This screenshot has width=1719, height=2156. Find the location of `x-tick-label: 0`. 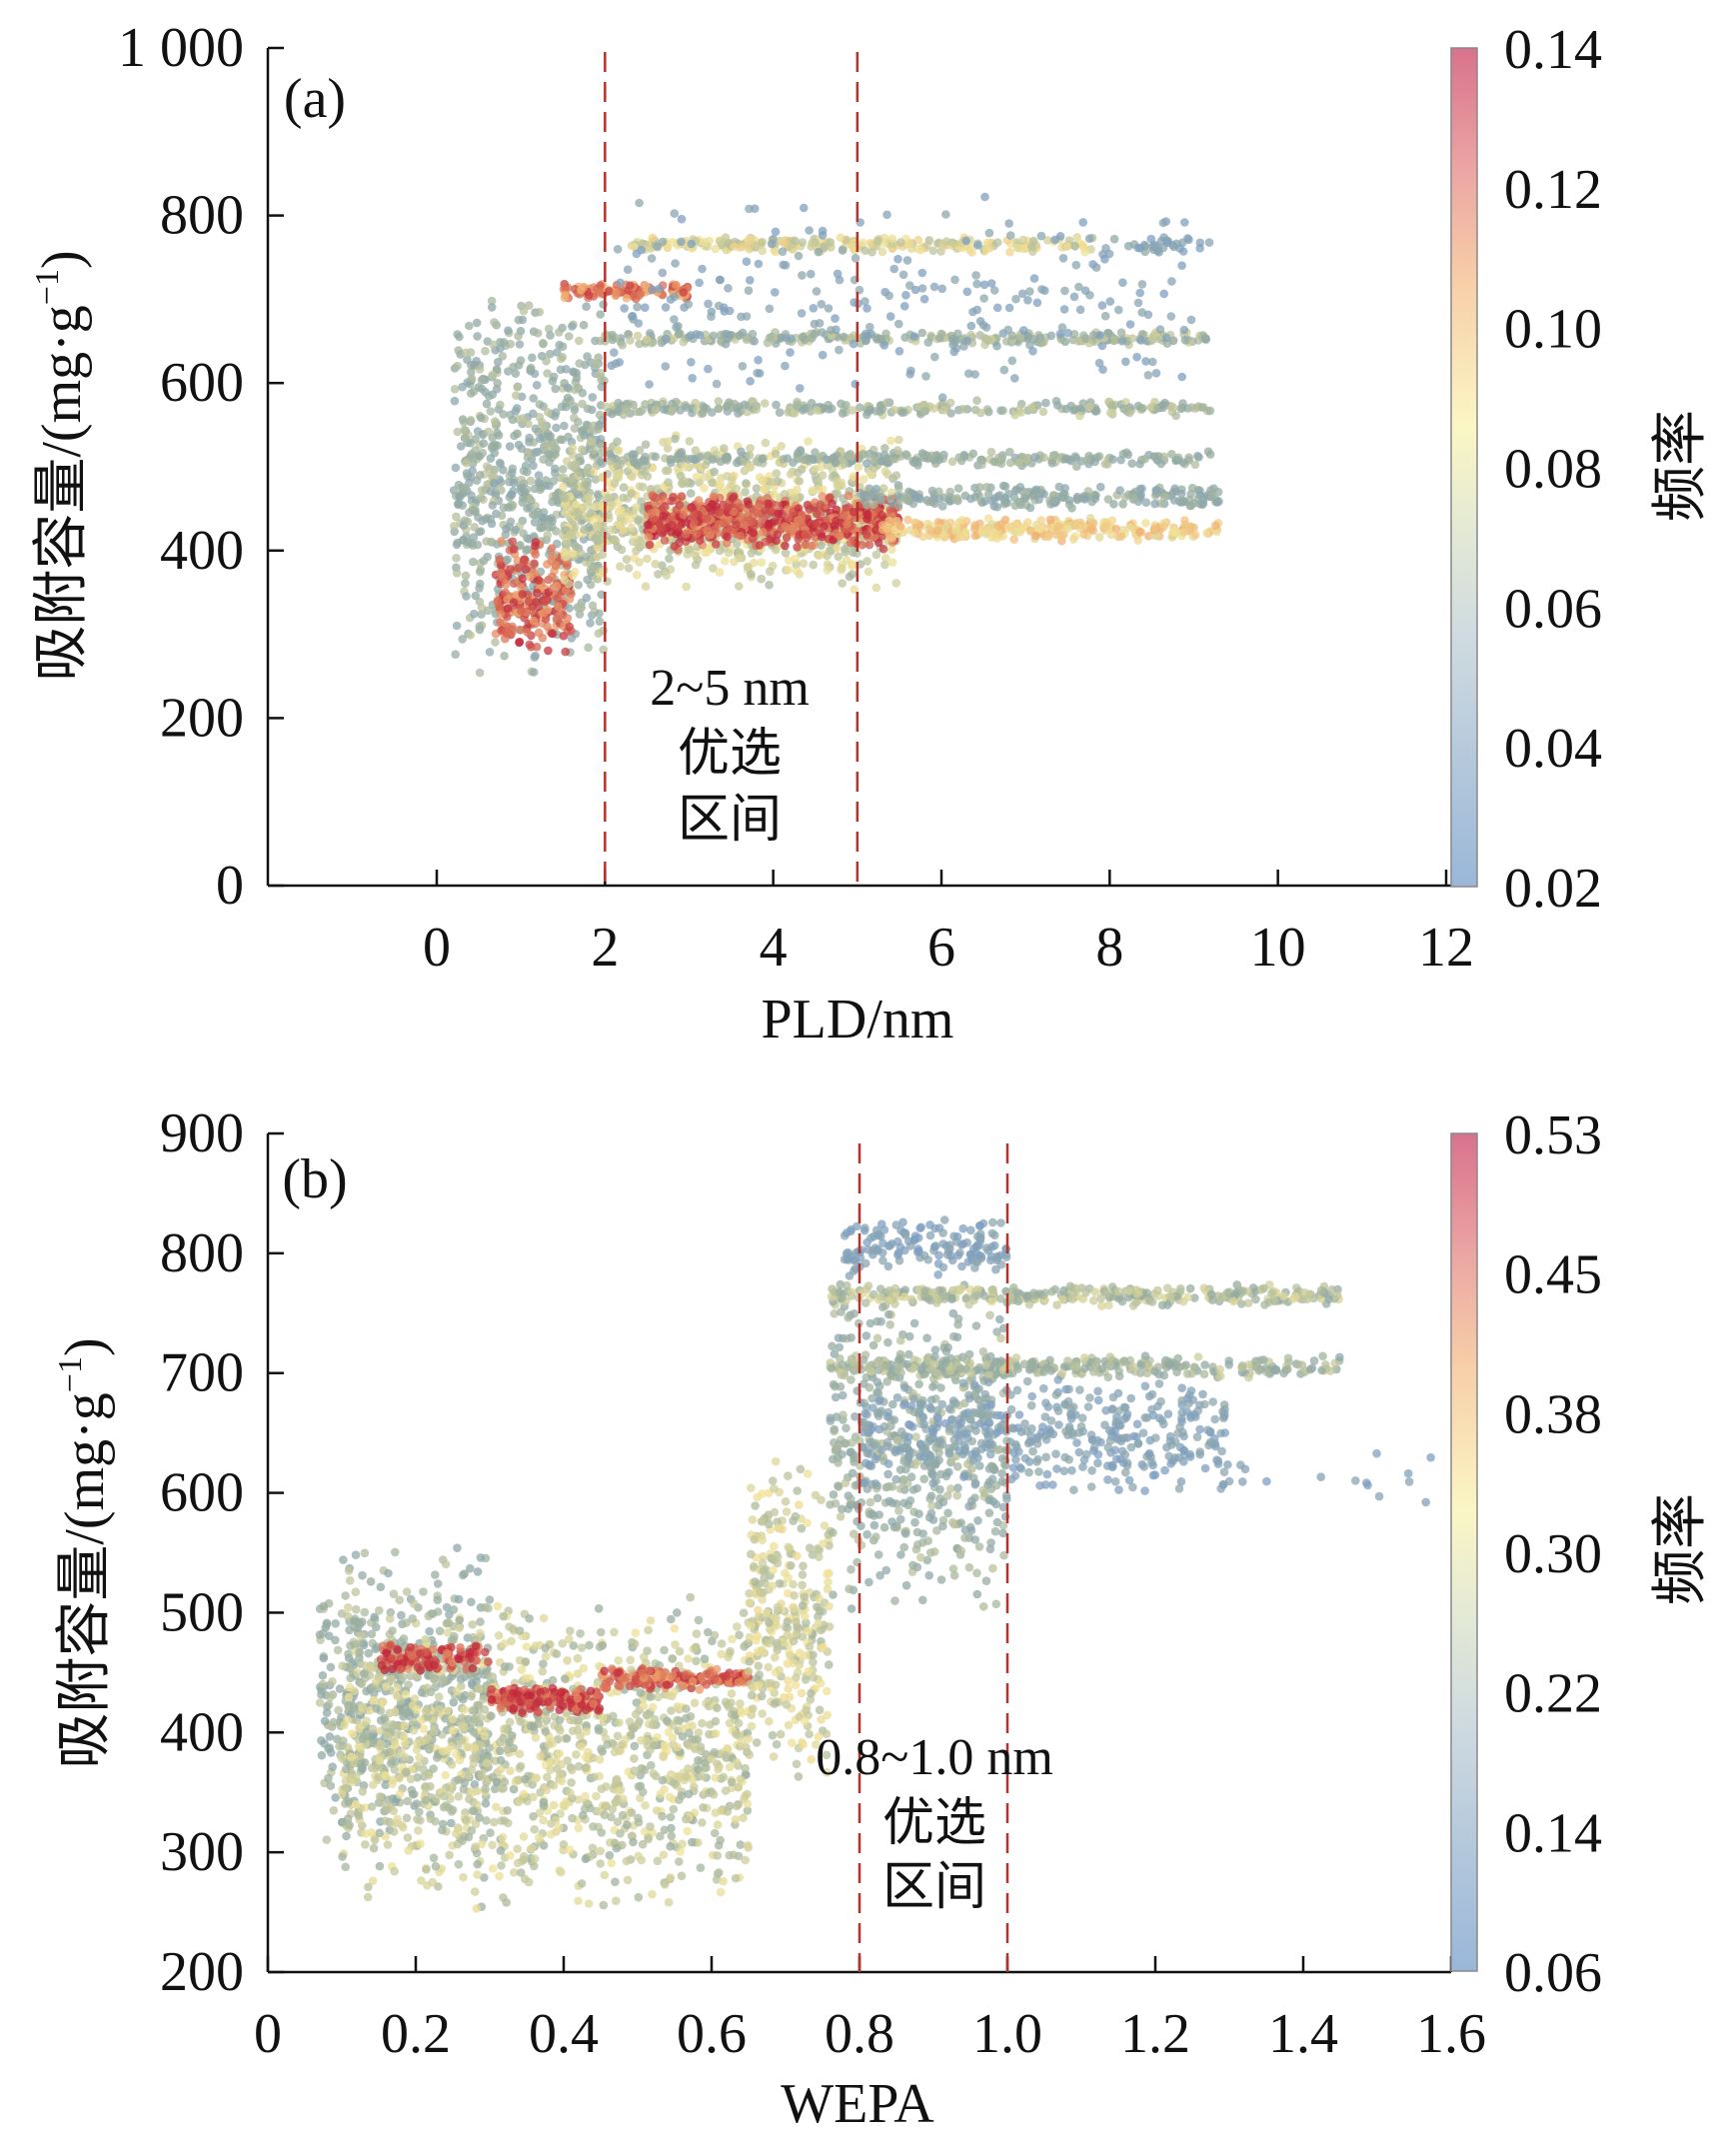

x-tick-label: 0 is located at coordinates (437, 948).